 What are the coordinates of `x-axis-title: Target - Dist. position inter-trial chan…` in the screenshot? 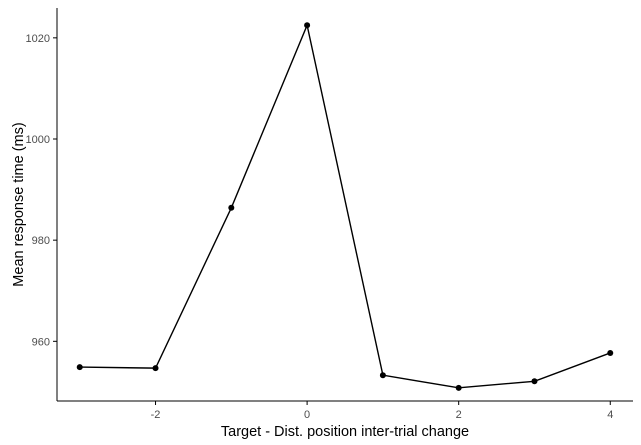 It's located at (345, 432).